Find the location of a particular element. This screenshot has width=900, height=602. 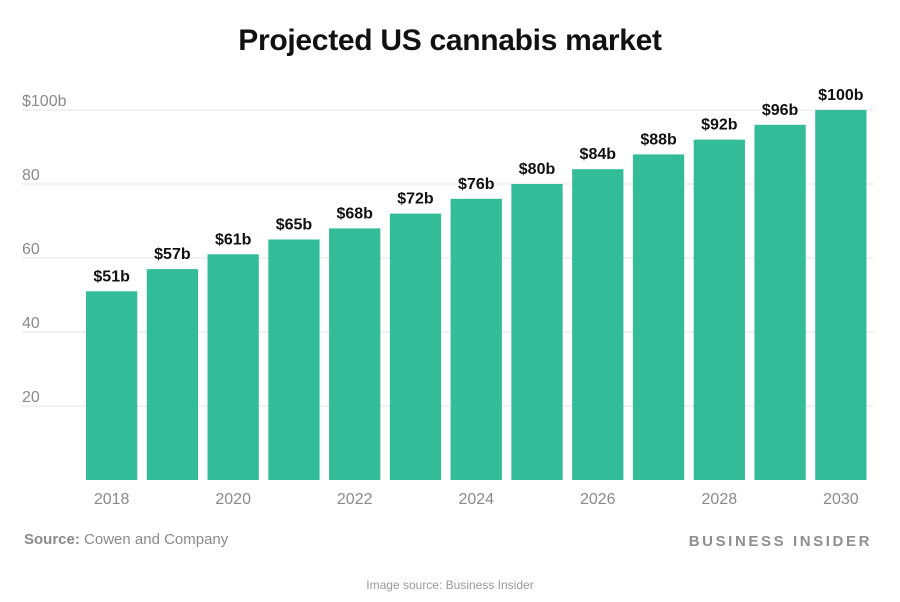

image-caption: Image source: Business Insider is located at coordinates (450, 585).